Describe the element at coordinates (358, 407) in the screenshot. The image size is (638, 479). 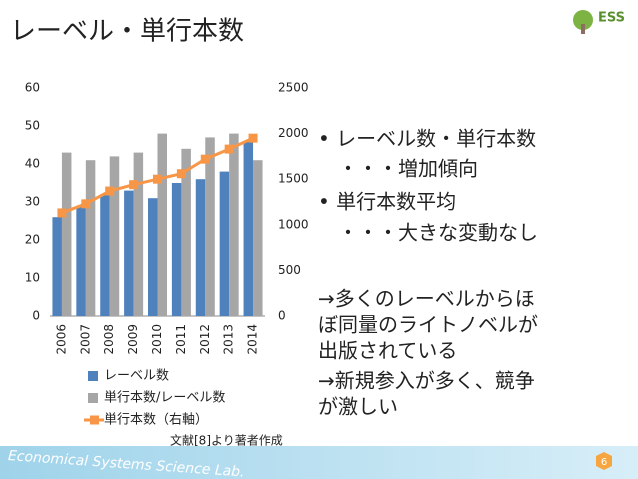
I see `bullet-text: が激しい` at that location.